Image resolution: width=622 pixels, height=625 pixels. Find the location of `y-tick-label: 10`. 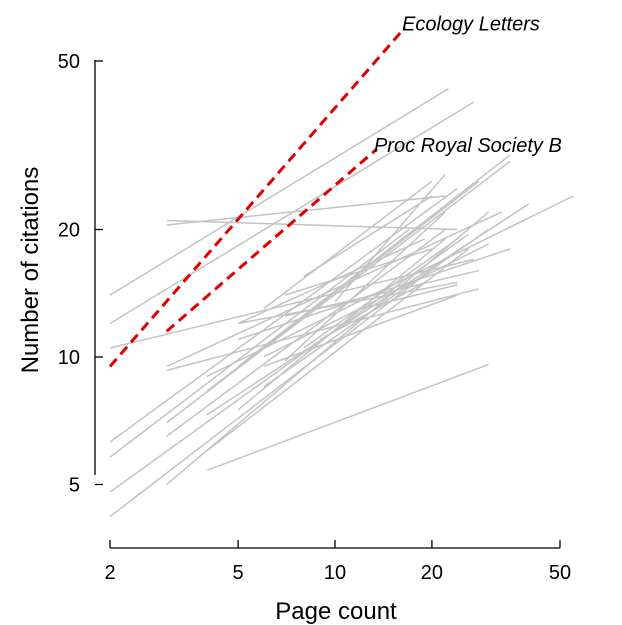

y-tick-label: 10 is located at coordinates (69, 358).